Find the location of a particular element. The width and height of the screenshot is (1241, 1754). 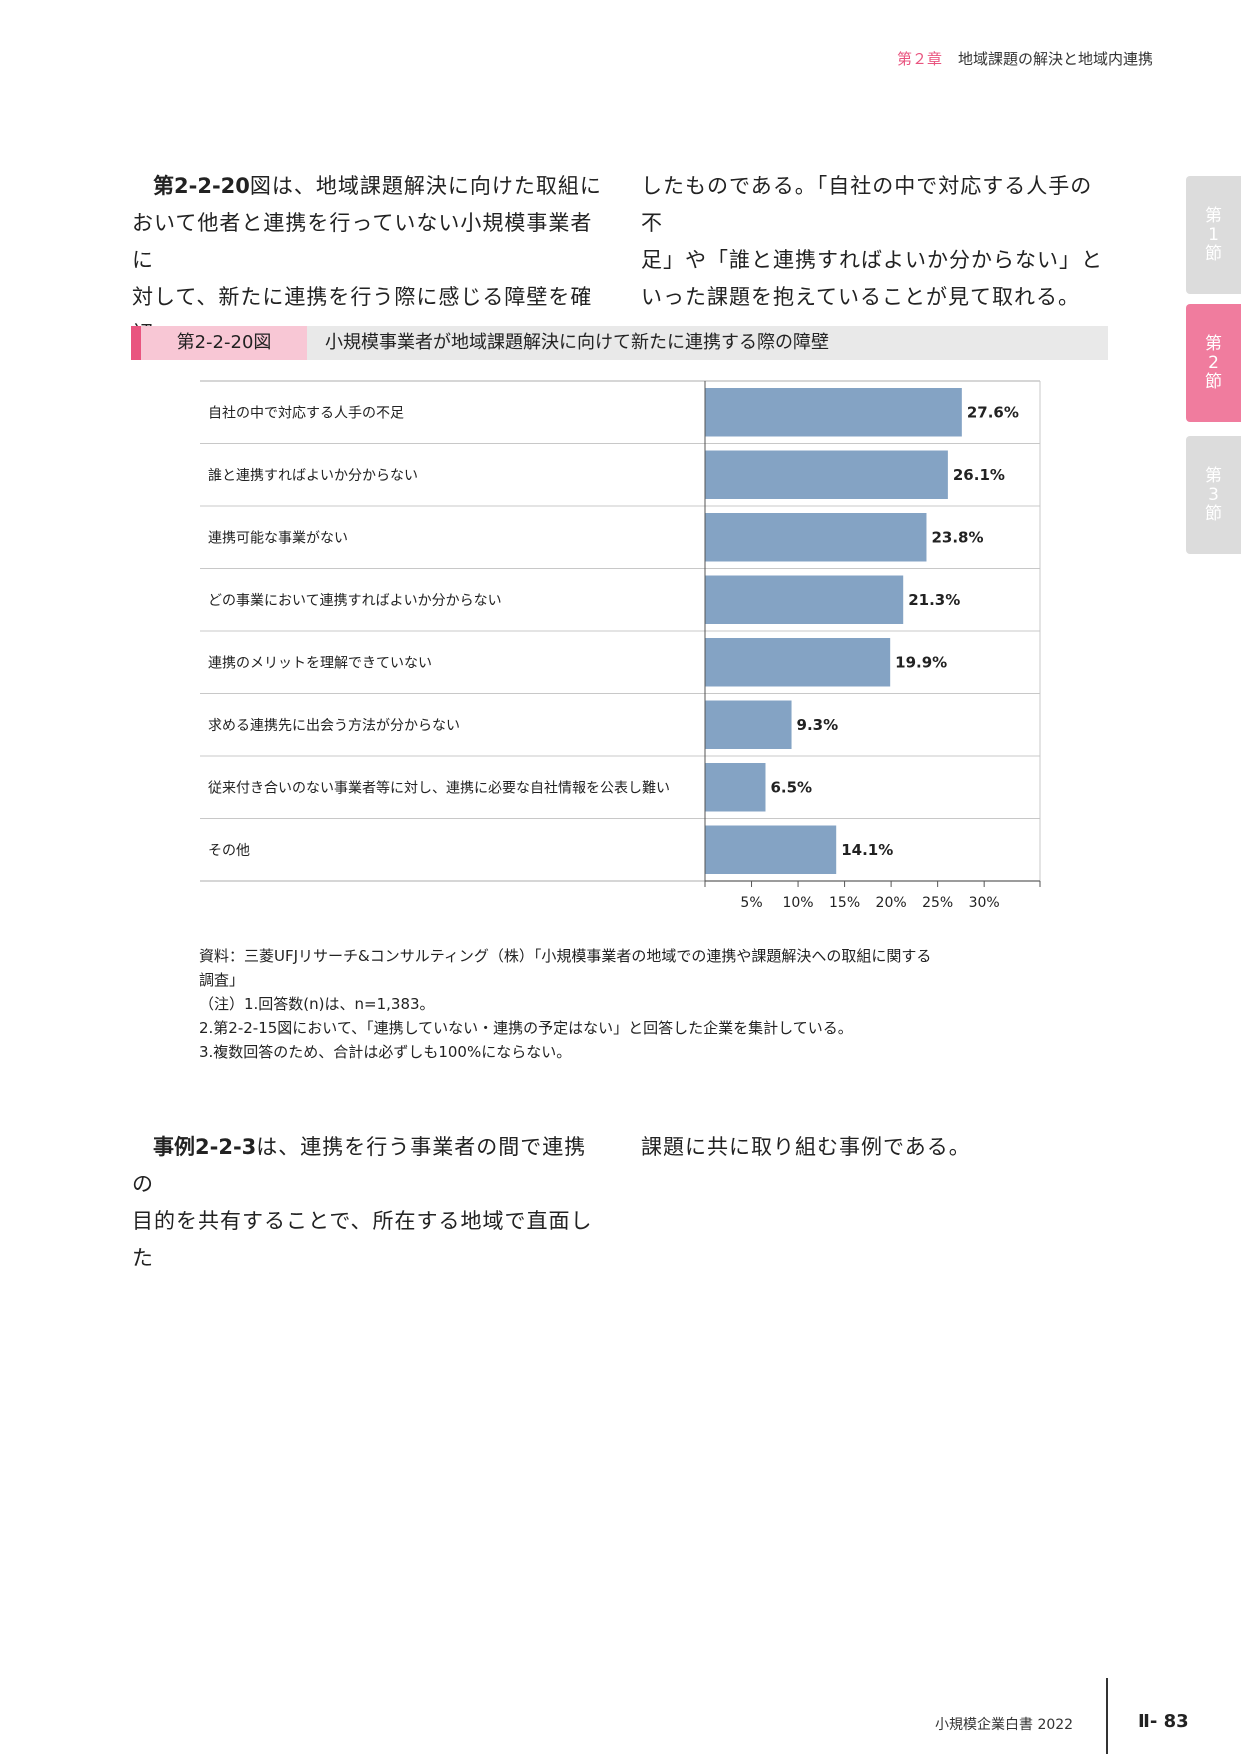

chapter-label: 第２章 is located at coordinates (919, 59).